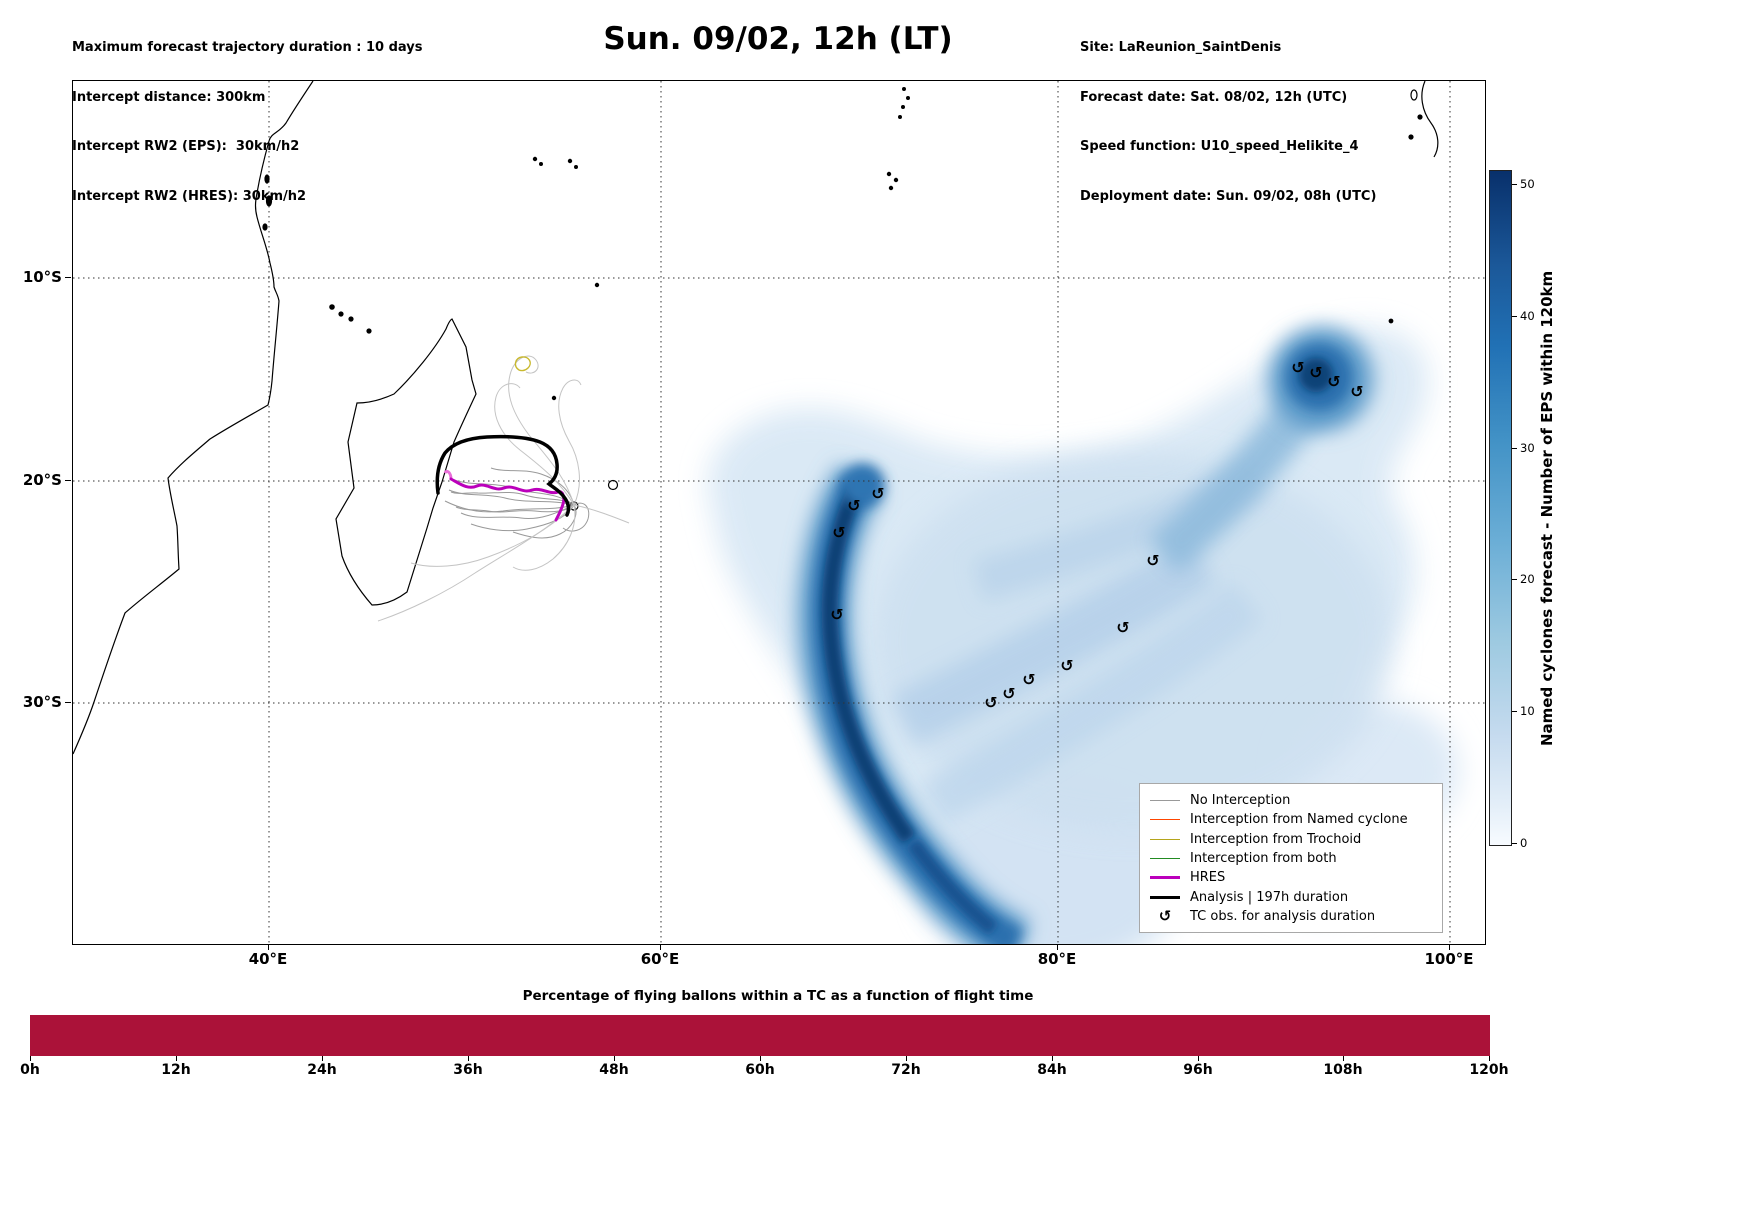  Describe the element at coordinates (906, 1070) in the screenshot. I see `flight-time-tick-label: 72h` at that location.